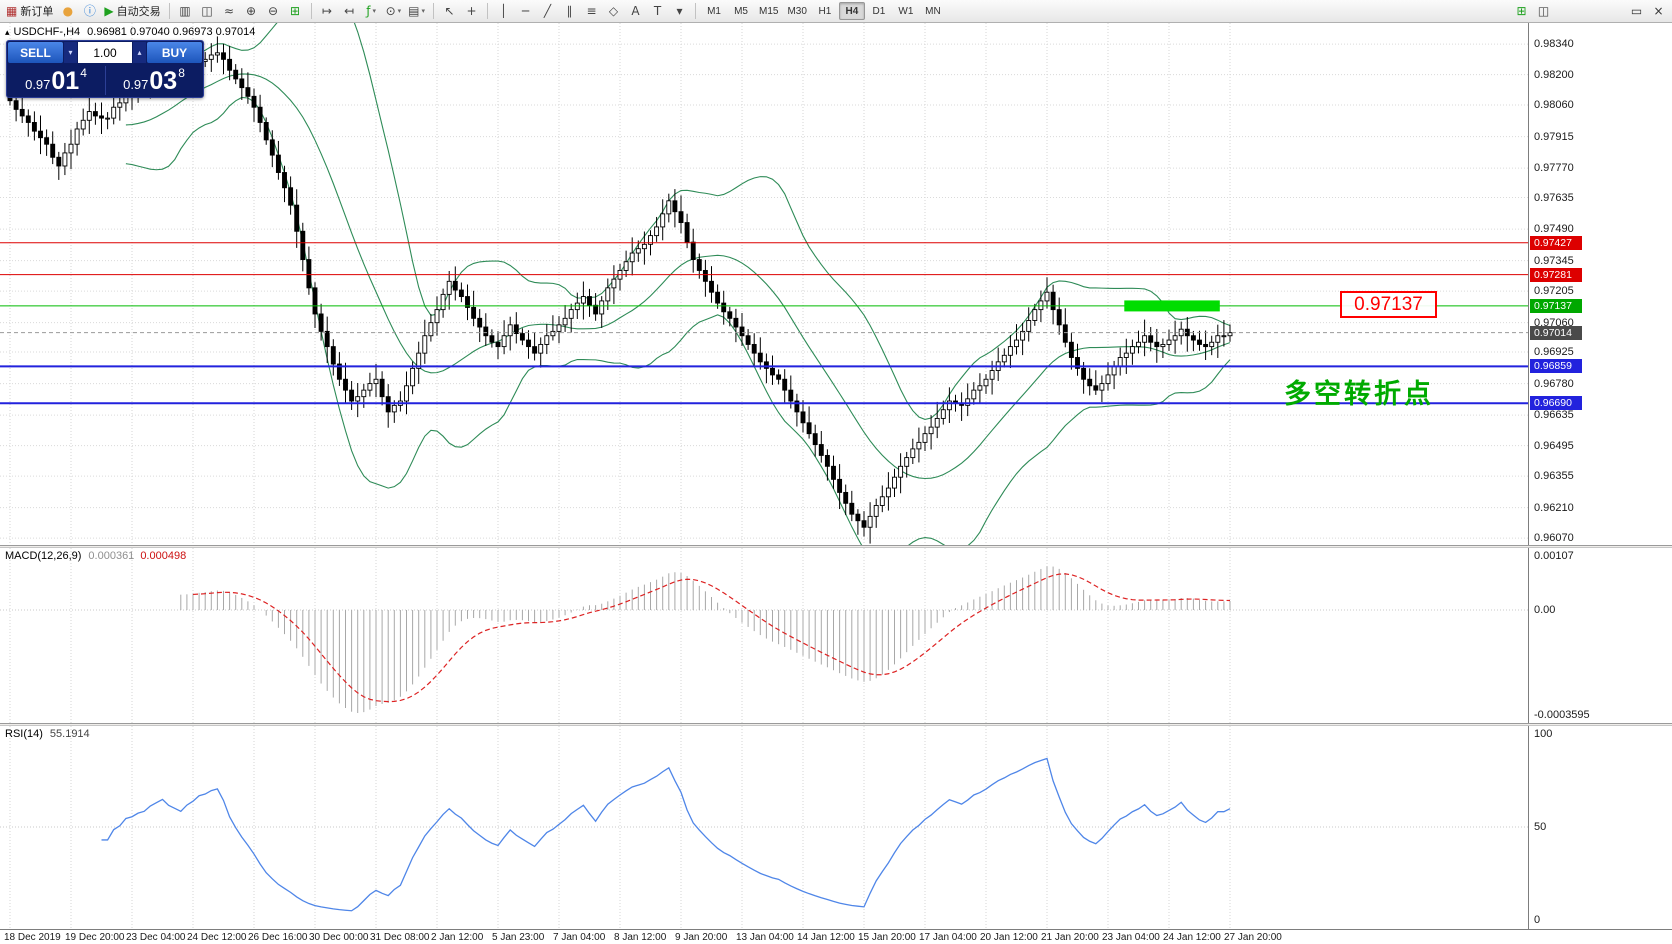  Describe the element at coordinates (887, 937) in the screenshot. I see `time-axis-label: 15 Jan 20:00` at that location.